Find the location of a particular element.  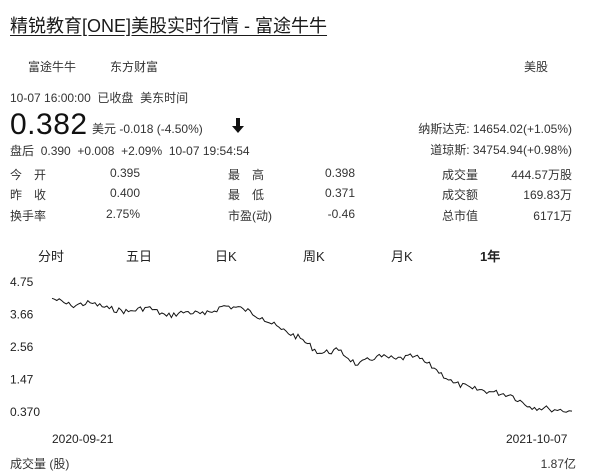

current-price: 0.382 is located at coordinates (49, 124).